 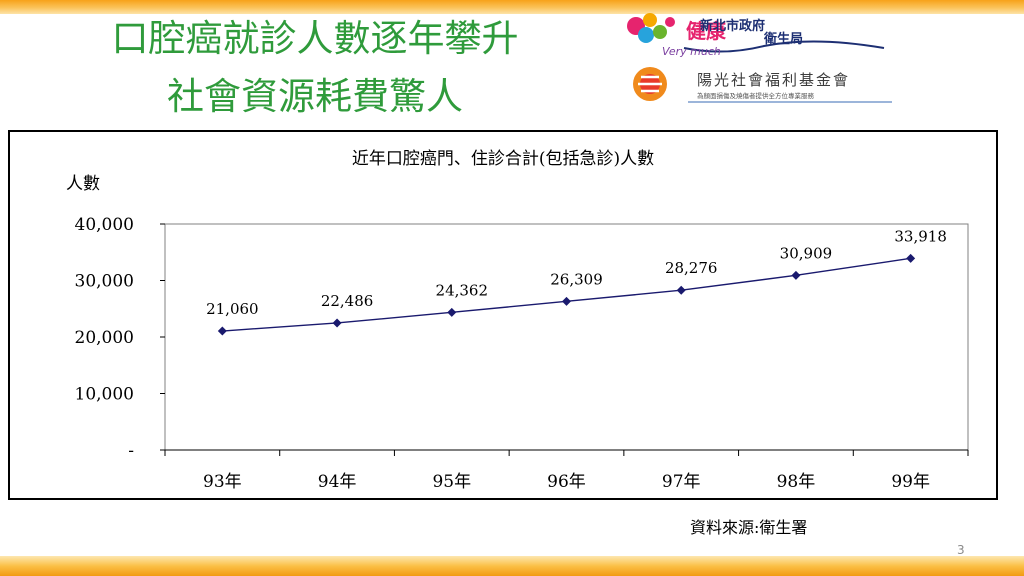 What do you see at coordinates (774, 80) in the screenshot?
I see `foundation-name: 陽光社會福利基金會` at bounding box center [774, 80].